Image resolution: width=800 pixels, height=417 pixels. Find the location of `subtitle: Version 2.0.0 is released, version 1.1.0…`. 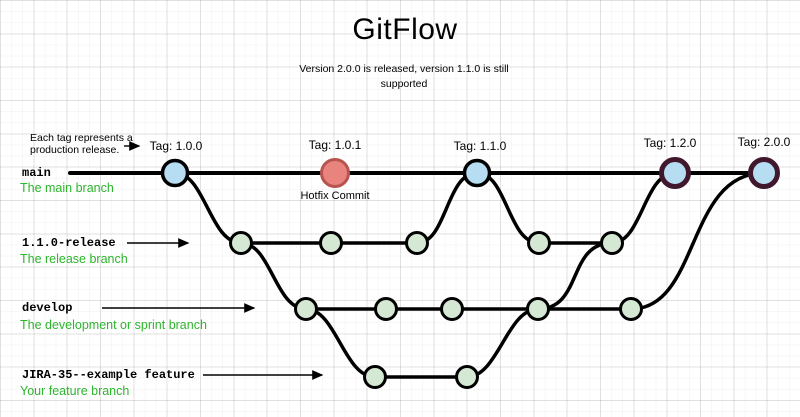

subtitle: Version 2.0.0 is released, version 1.1.0… is located at coordinates (404, 77).